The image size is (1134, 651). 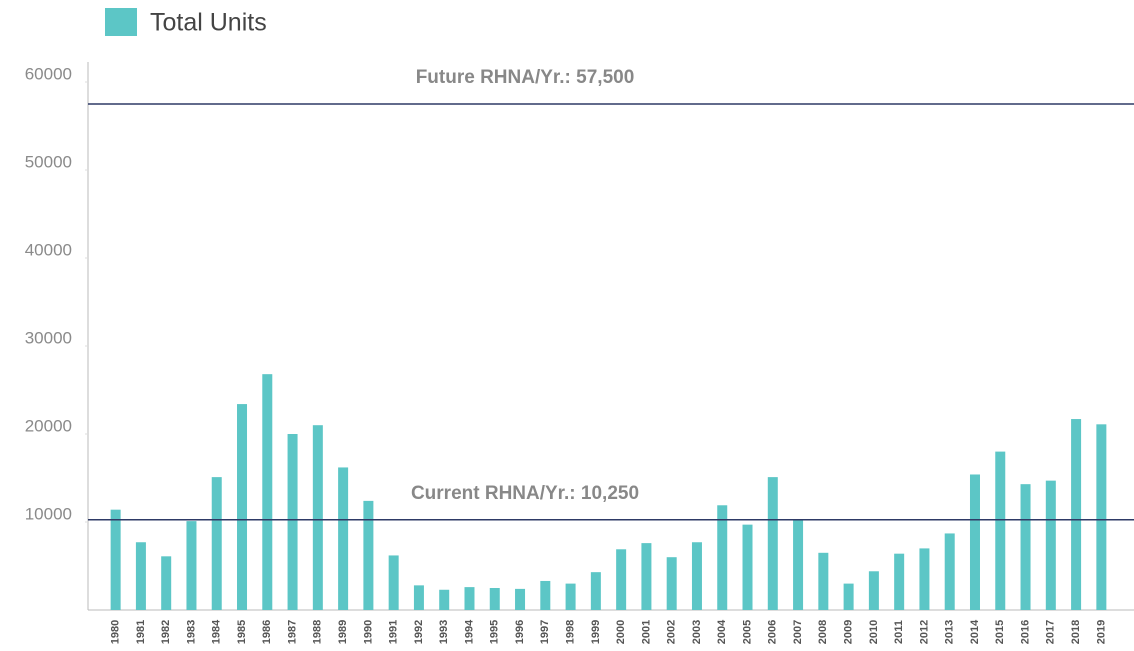 I want to click on x-tick-label: 2000, so click(x=621, y=632).